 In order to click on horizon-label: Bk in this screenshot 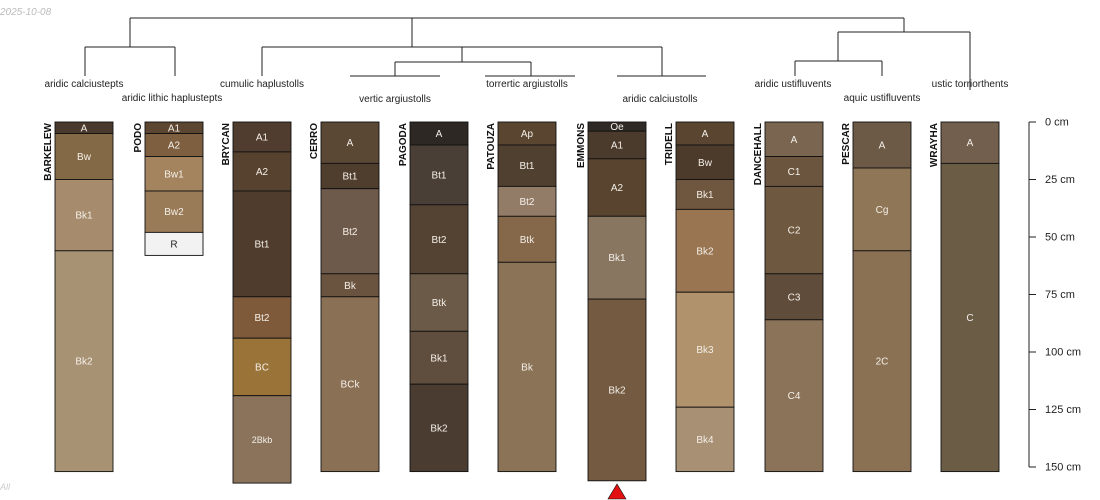, I will do `click(527, 367)`.